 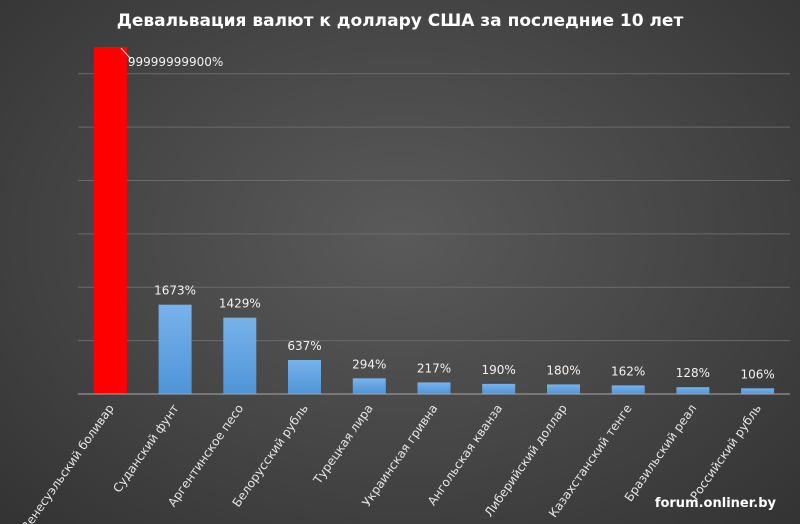 What do you see at coordinates (661, 453) in the screenshot?
I see `category-label: Бразильский реал` at bounding box center [661, 453].